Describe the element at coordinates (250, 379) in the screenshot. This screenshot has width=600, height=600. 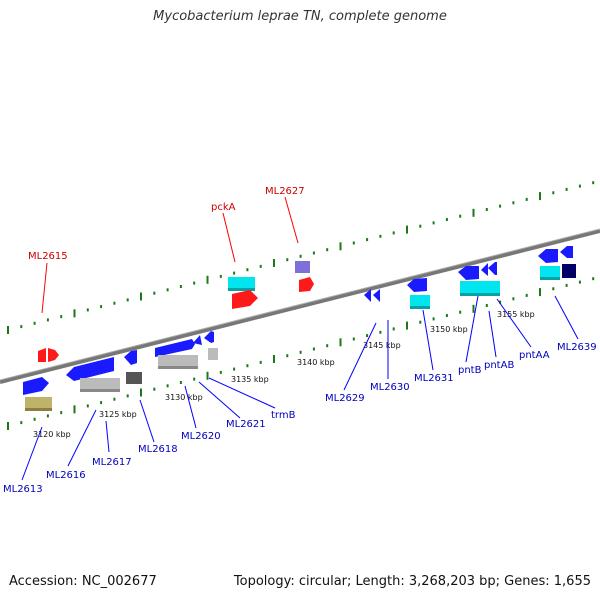
I see `scale-label: 3135 kbp` at that location.